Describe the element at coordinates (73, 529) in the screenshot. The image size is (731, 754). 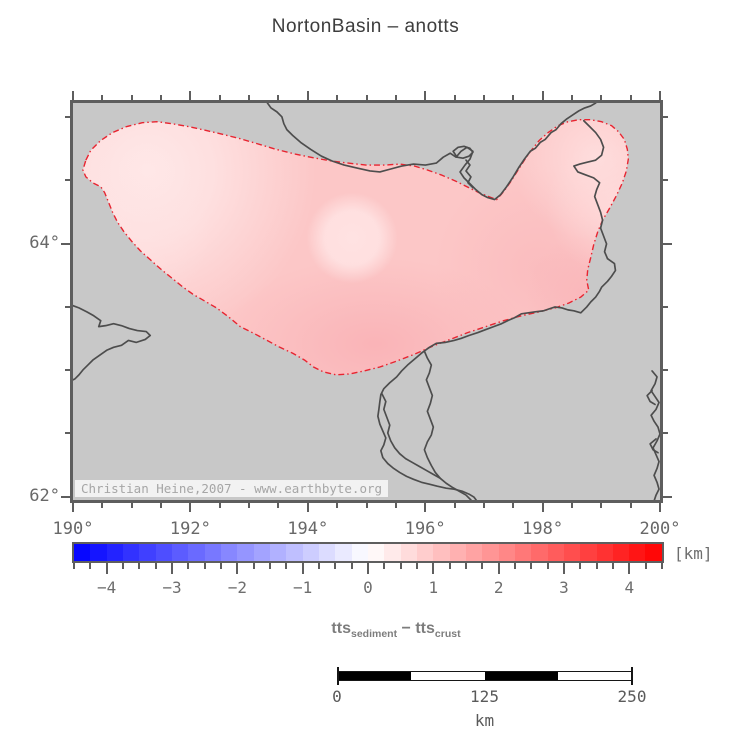
I see `x-axis-tick-label: 190°` at that location.